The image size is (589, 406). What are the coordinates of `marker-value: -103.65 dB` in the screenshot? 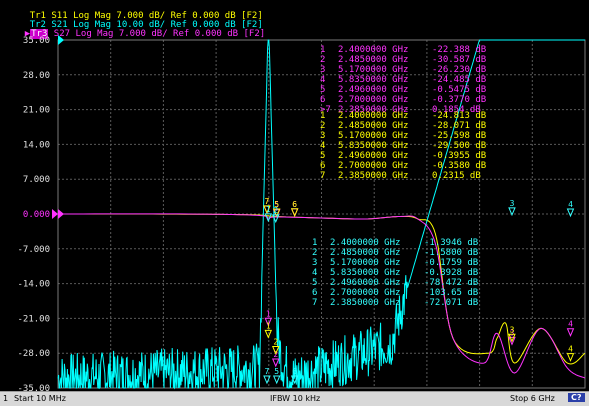 It's located at (451, 293).